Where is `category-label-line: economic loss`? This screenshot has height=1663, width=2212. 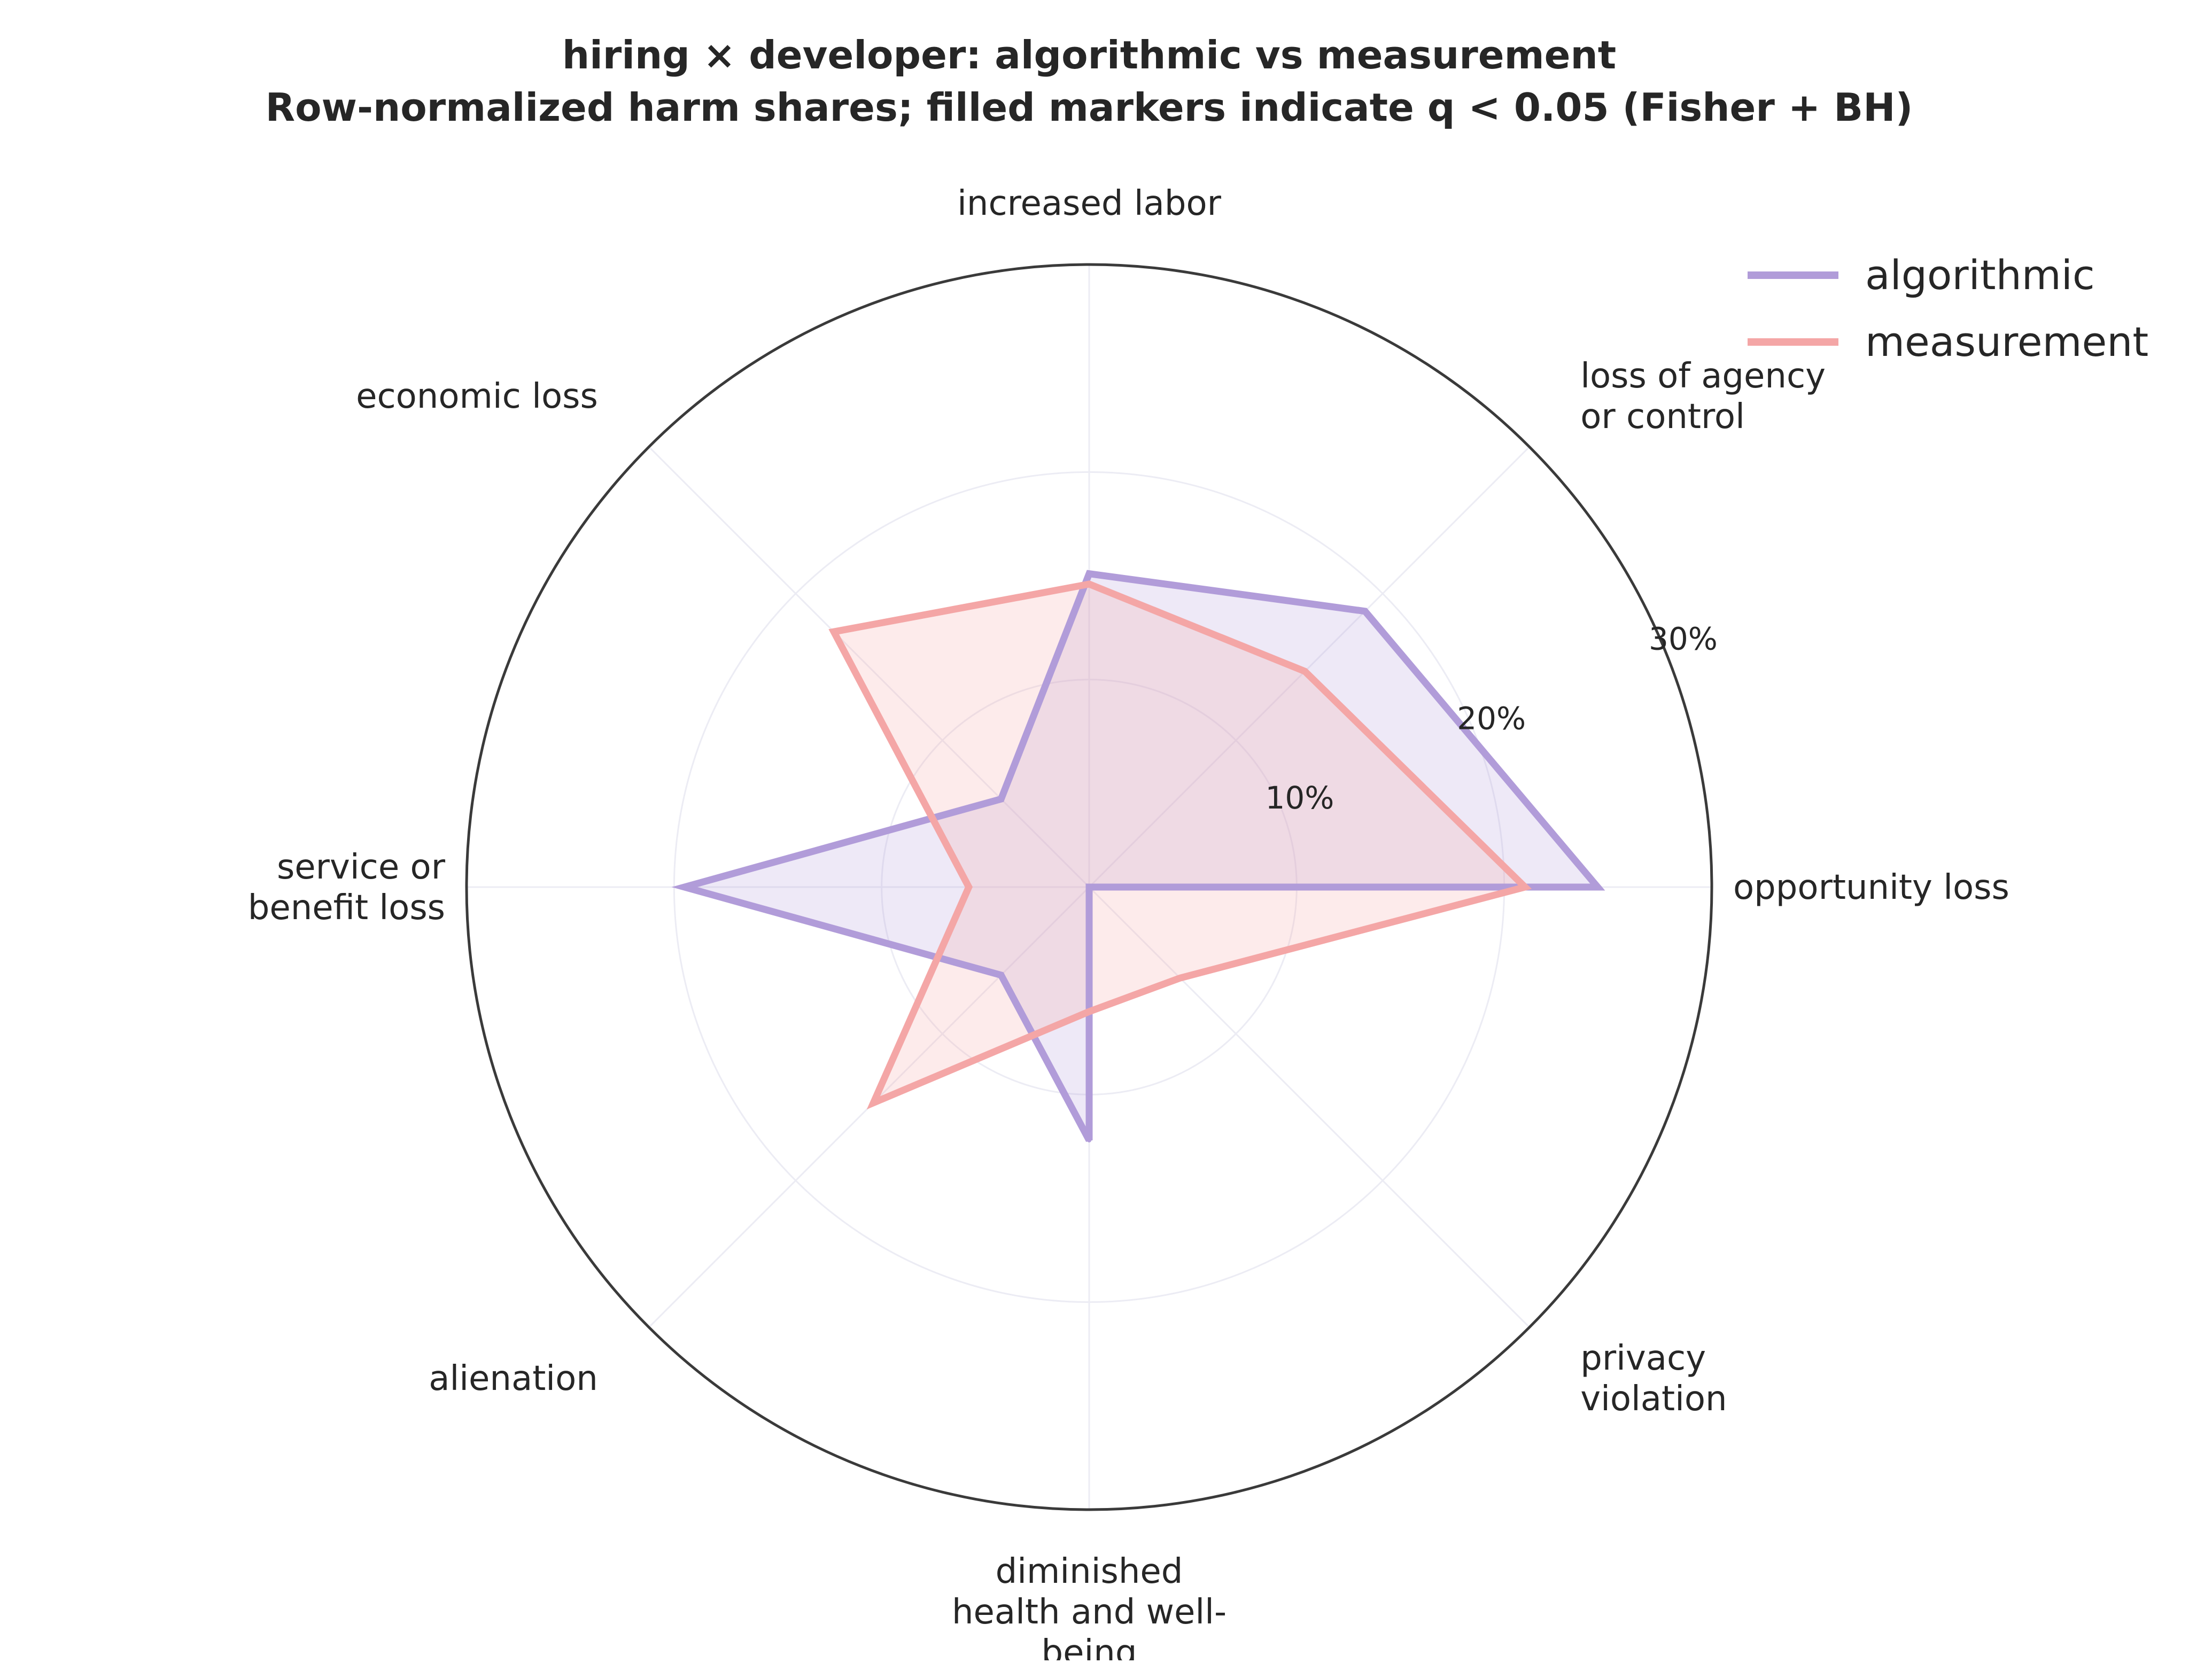 category-label-line: economic loss is located at coordinates (477, 396).